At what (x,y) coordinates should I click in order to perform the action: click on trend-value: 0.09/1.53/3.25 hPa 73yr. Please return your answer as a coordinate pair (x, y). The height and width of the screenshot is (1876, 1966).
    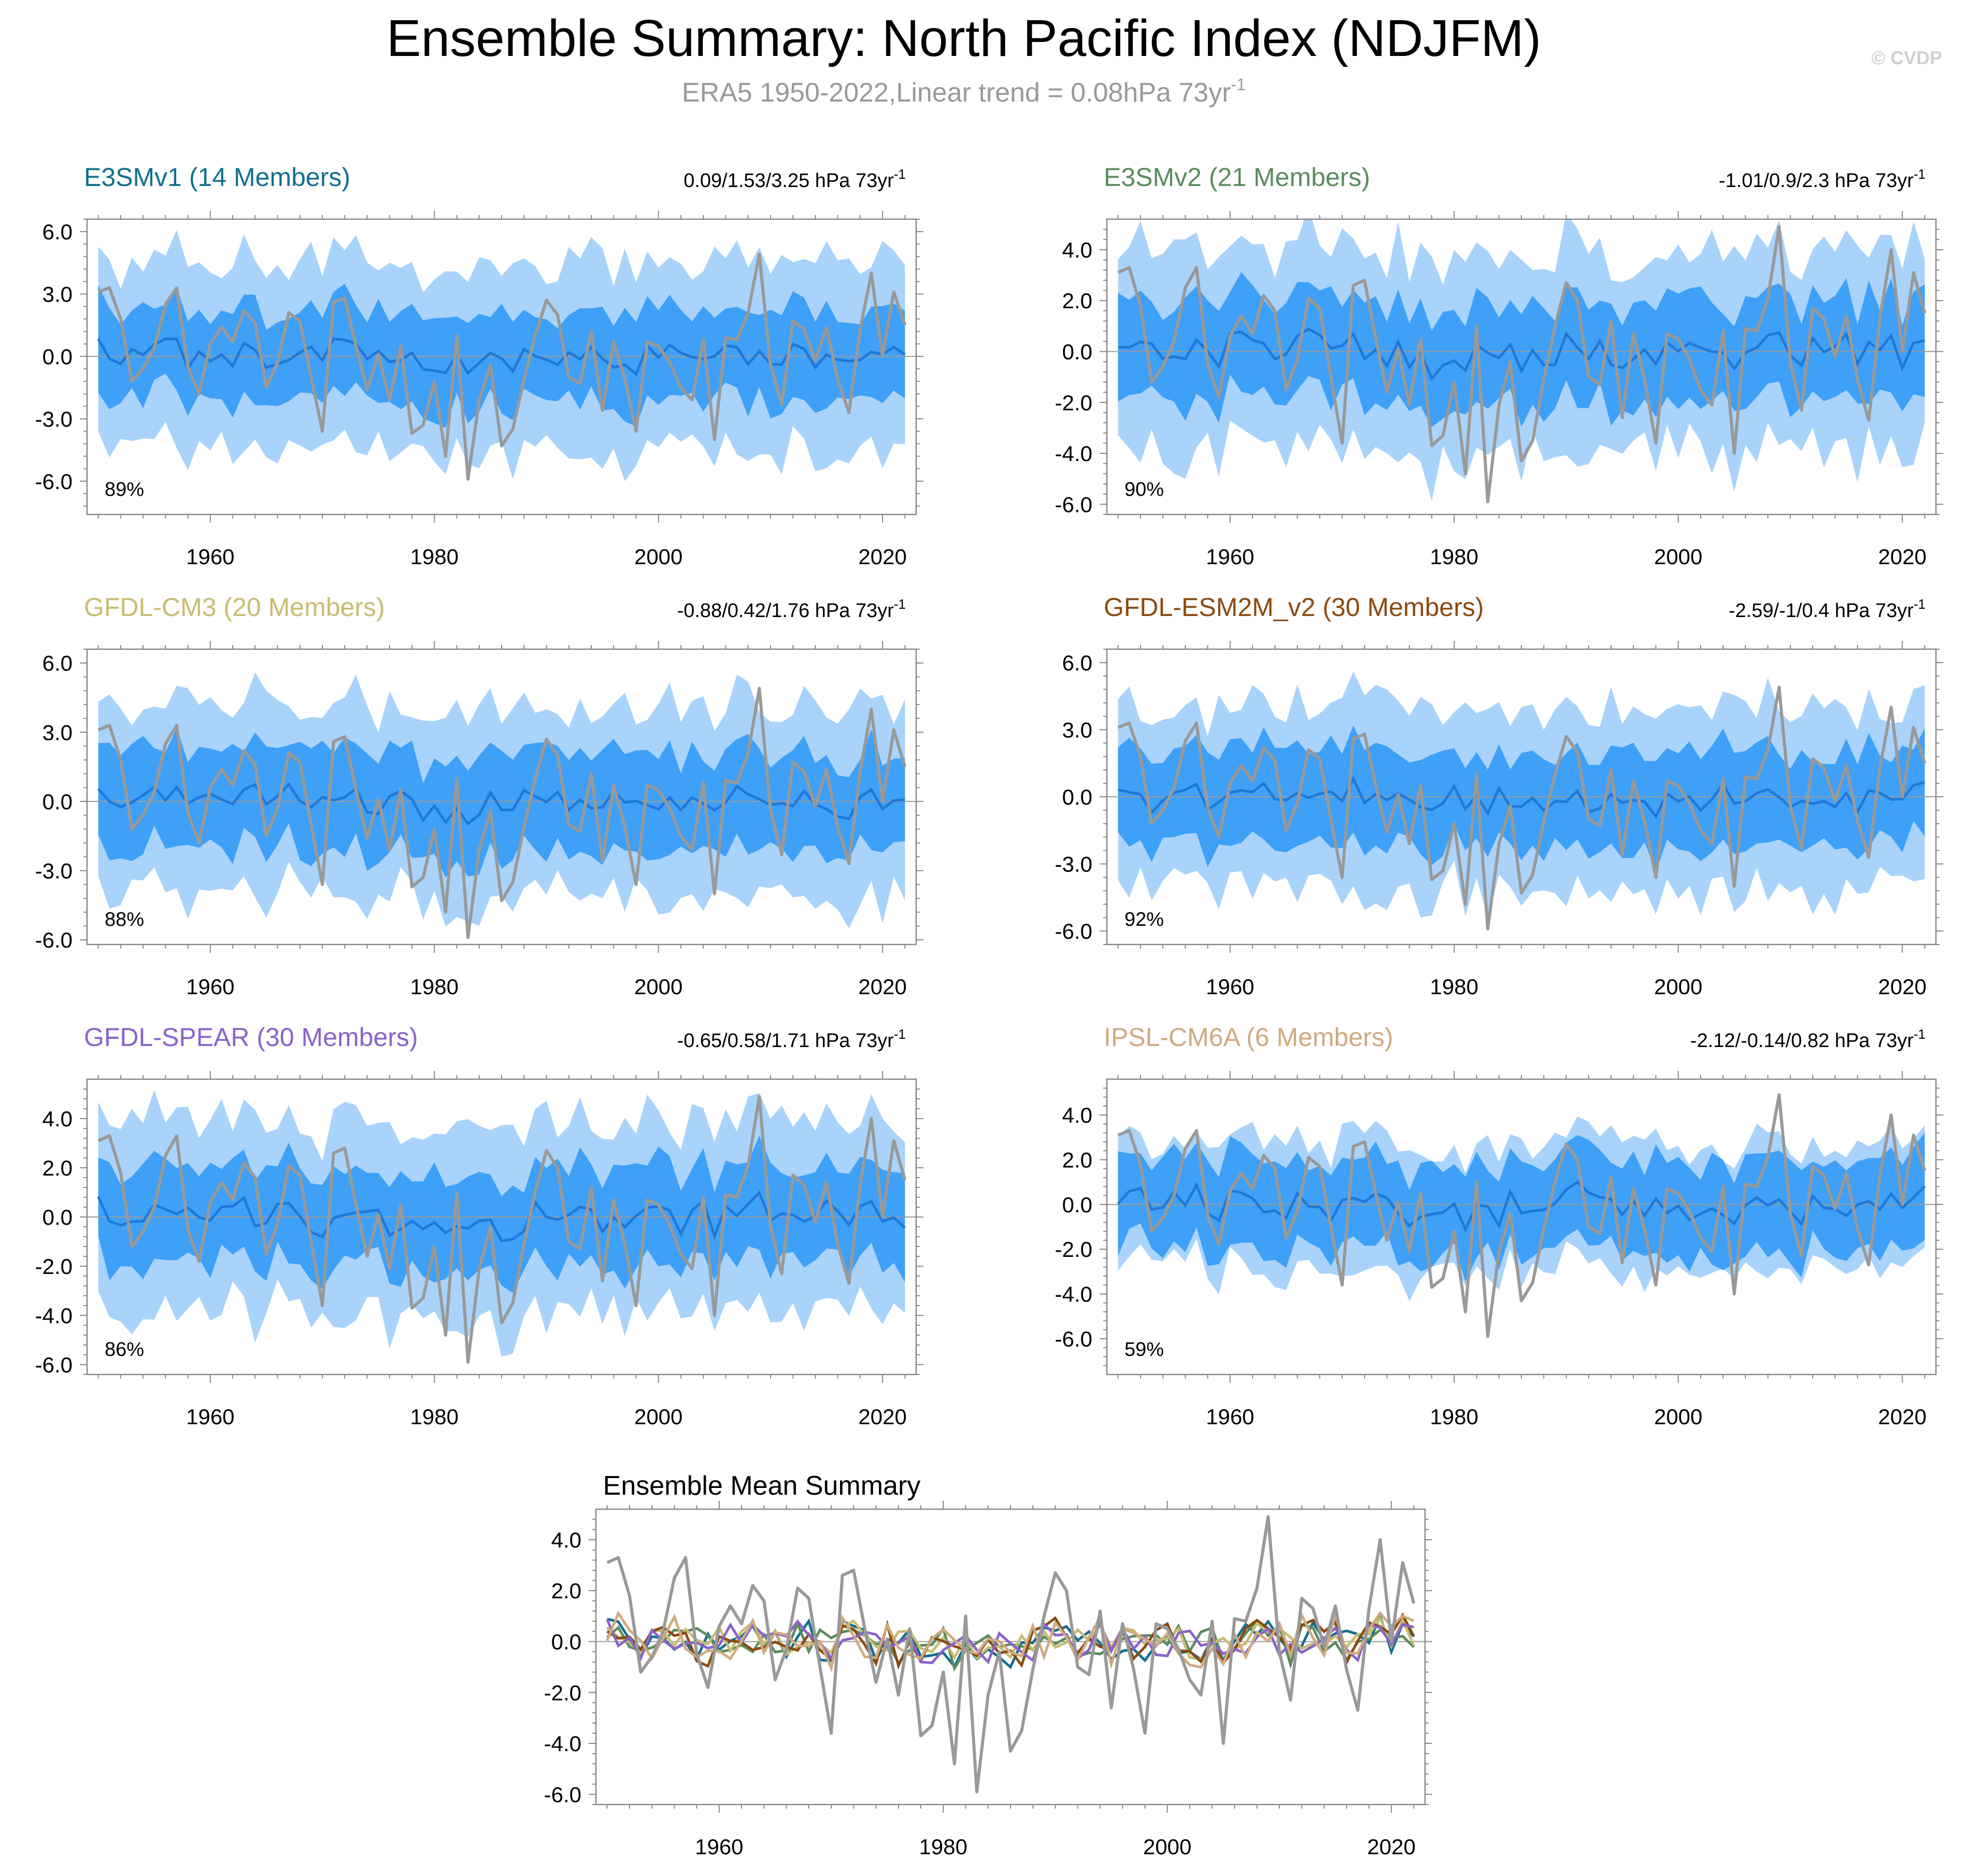
    Looking at the image, I should click on (789, 181).